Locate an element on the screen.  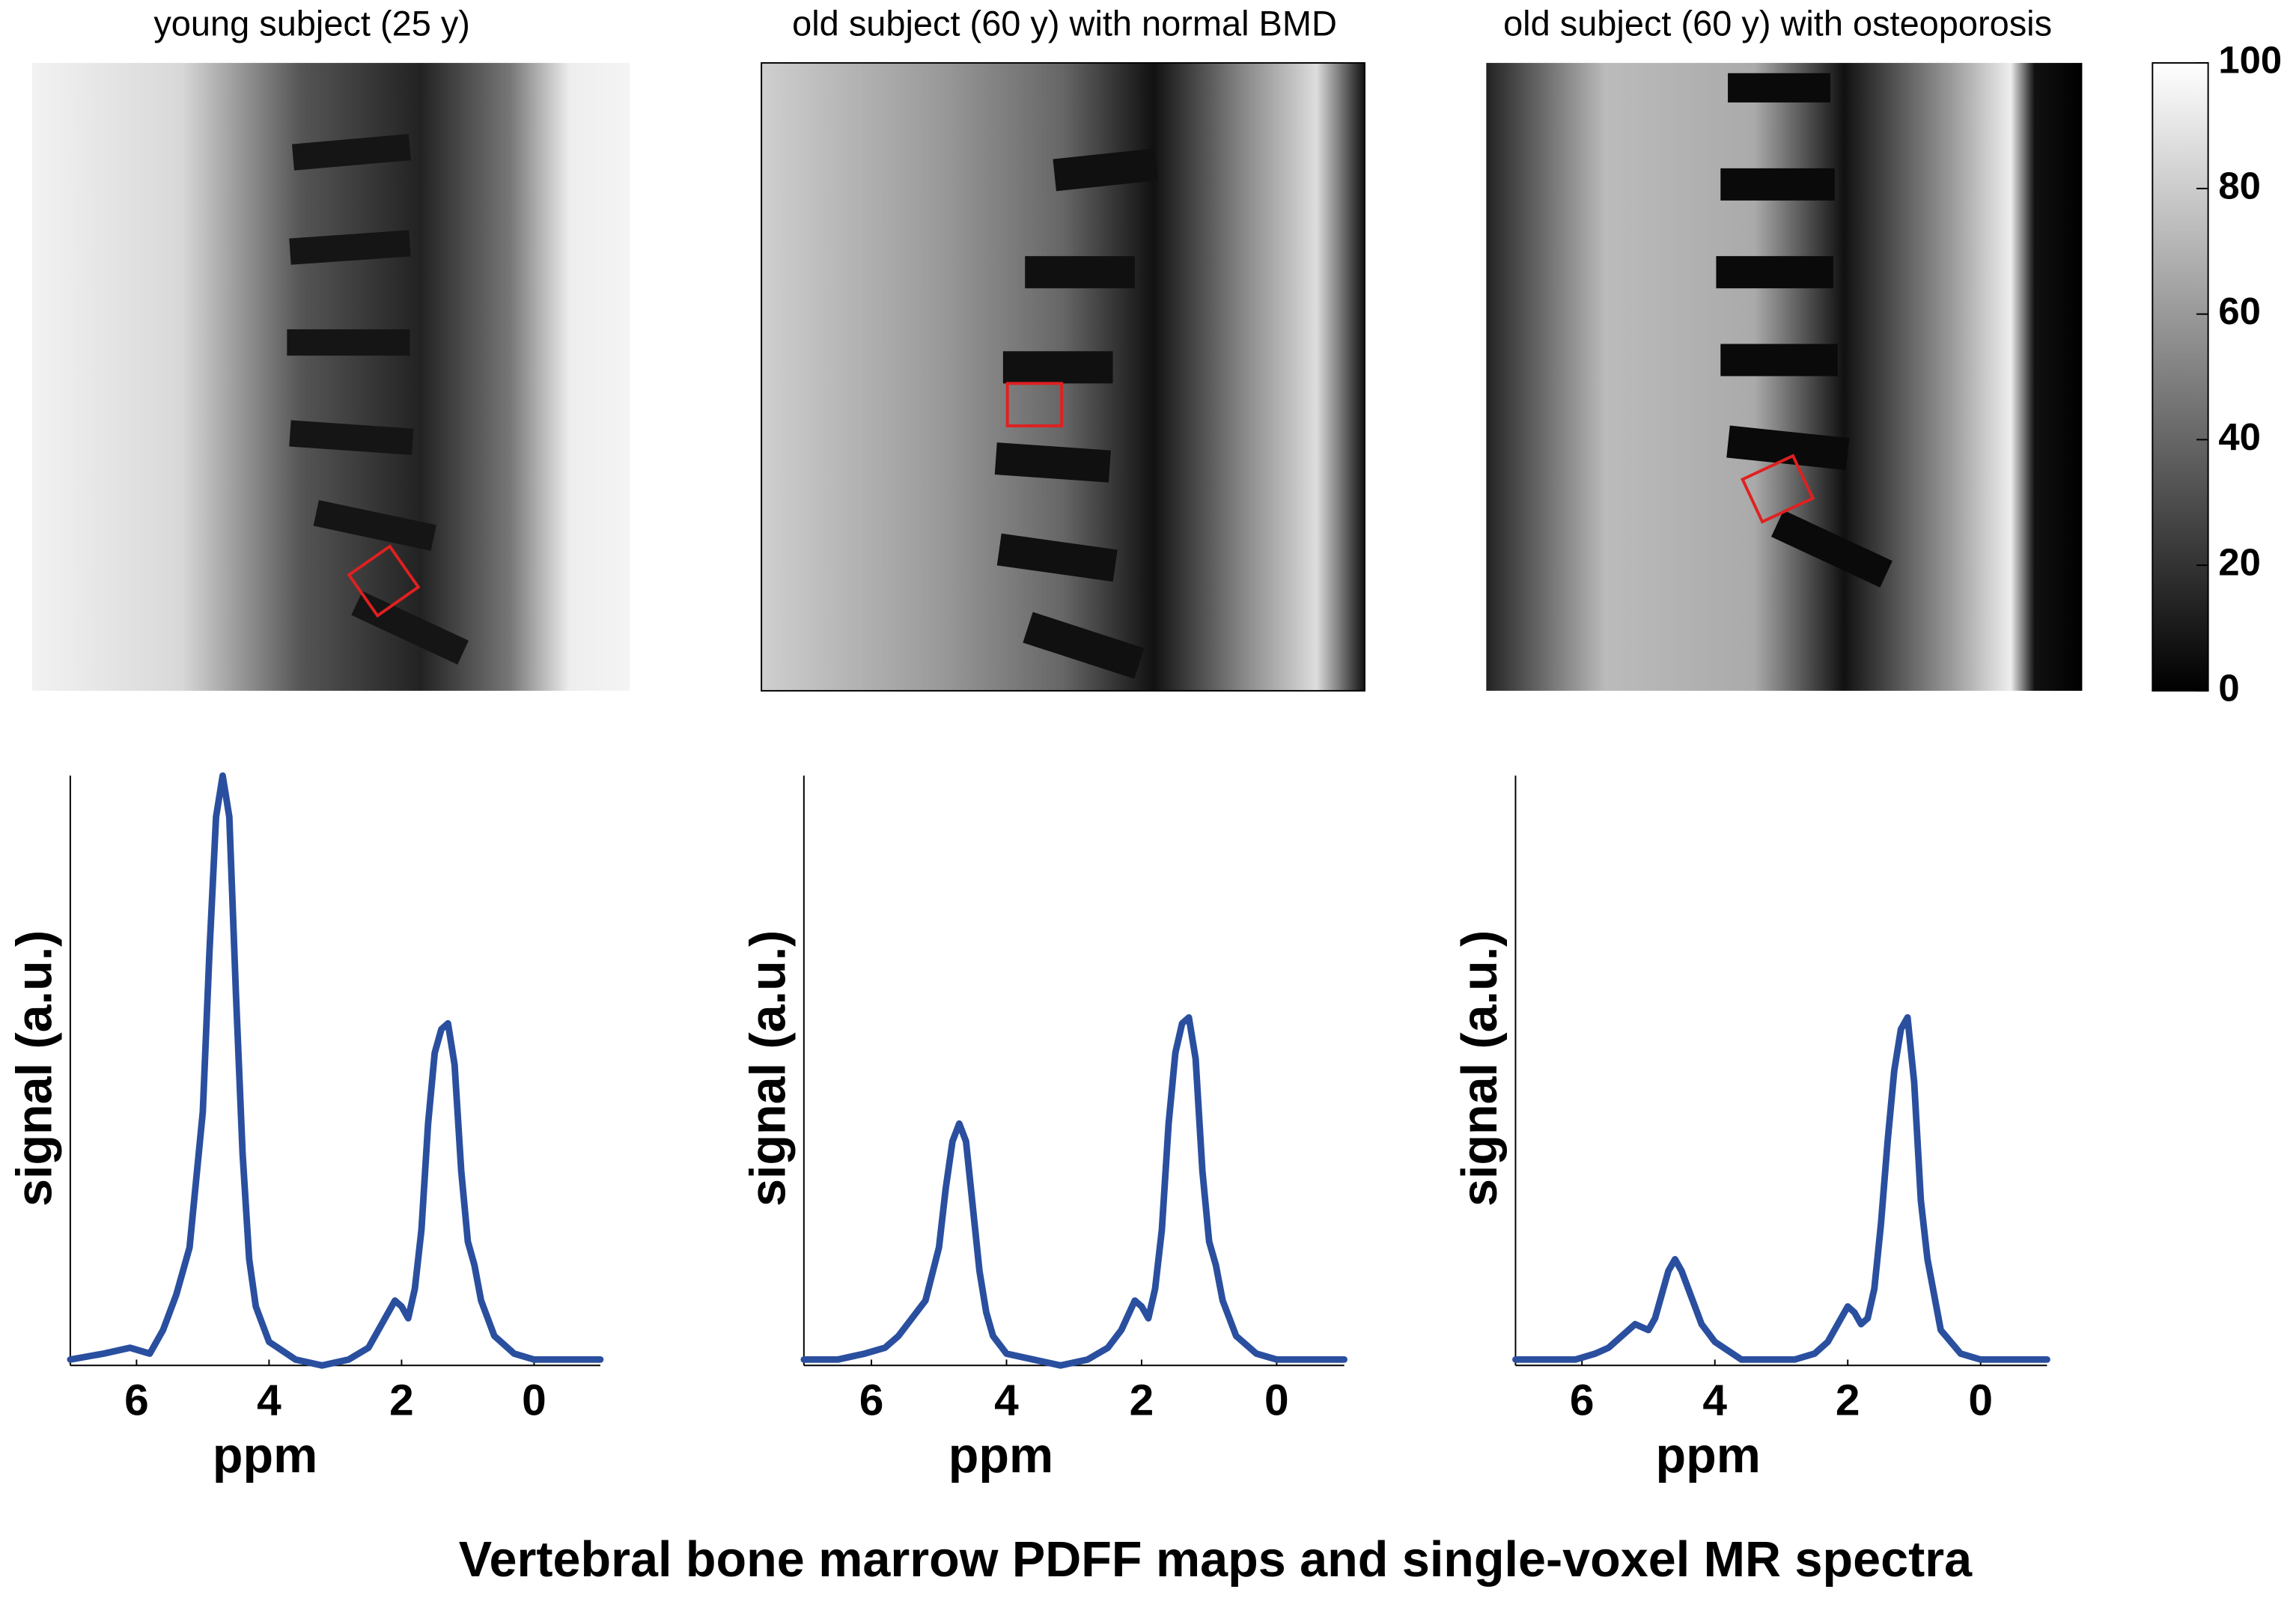
panel-title: old subject (60 y) with osteoporosis is located at coordinates (1777, 23).